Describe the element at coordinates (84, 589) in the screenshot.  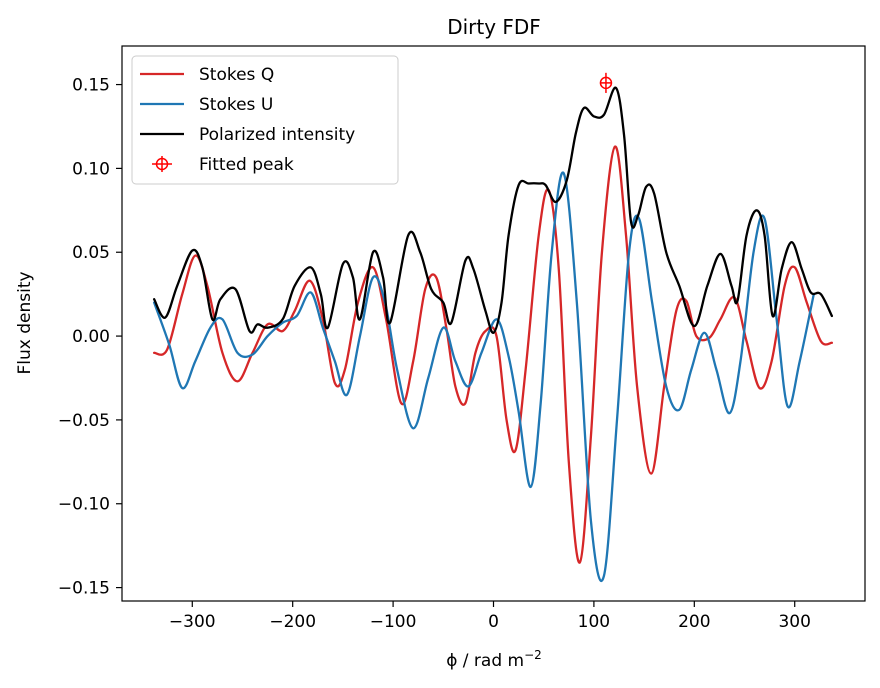
I see `y-tick-label: −0.15` at that location.